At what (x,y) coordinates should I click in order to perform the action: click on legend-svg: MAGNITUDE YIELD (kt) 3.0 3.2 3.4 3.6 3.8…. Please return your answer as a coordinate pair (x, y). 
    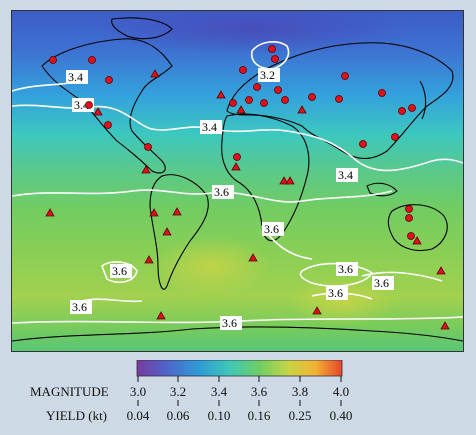
    Looking at the image, I should click on (191, 391).